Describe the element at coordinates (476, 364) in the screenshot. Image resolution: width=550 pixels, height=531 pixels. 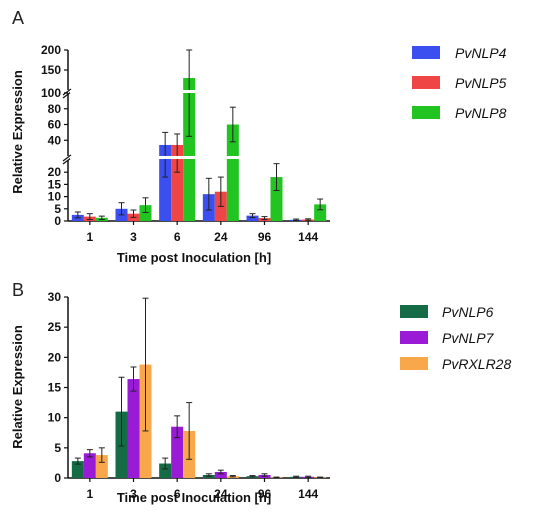
I see `legend-label: PvRXLR28` at that location.